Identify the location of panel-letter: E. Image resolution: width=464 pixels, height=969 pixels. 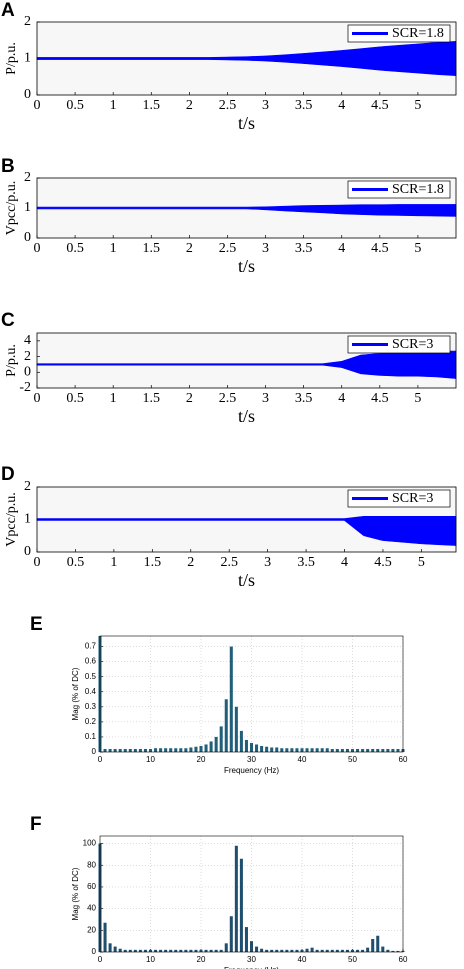
(36, 624).